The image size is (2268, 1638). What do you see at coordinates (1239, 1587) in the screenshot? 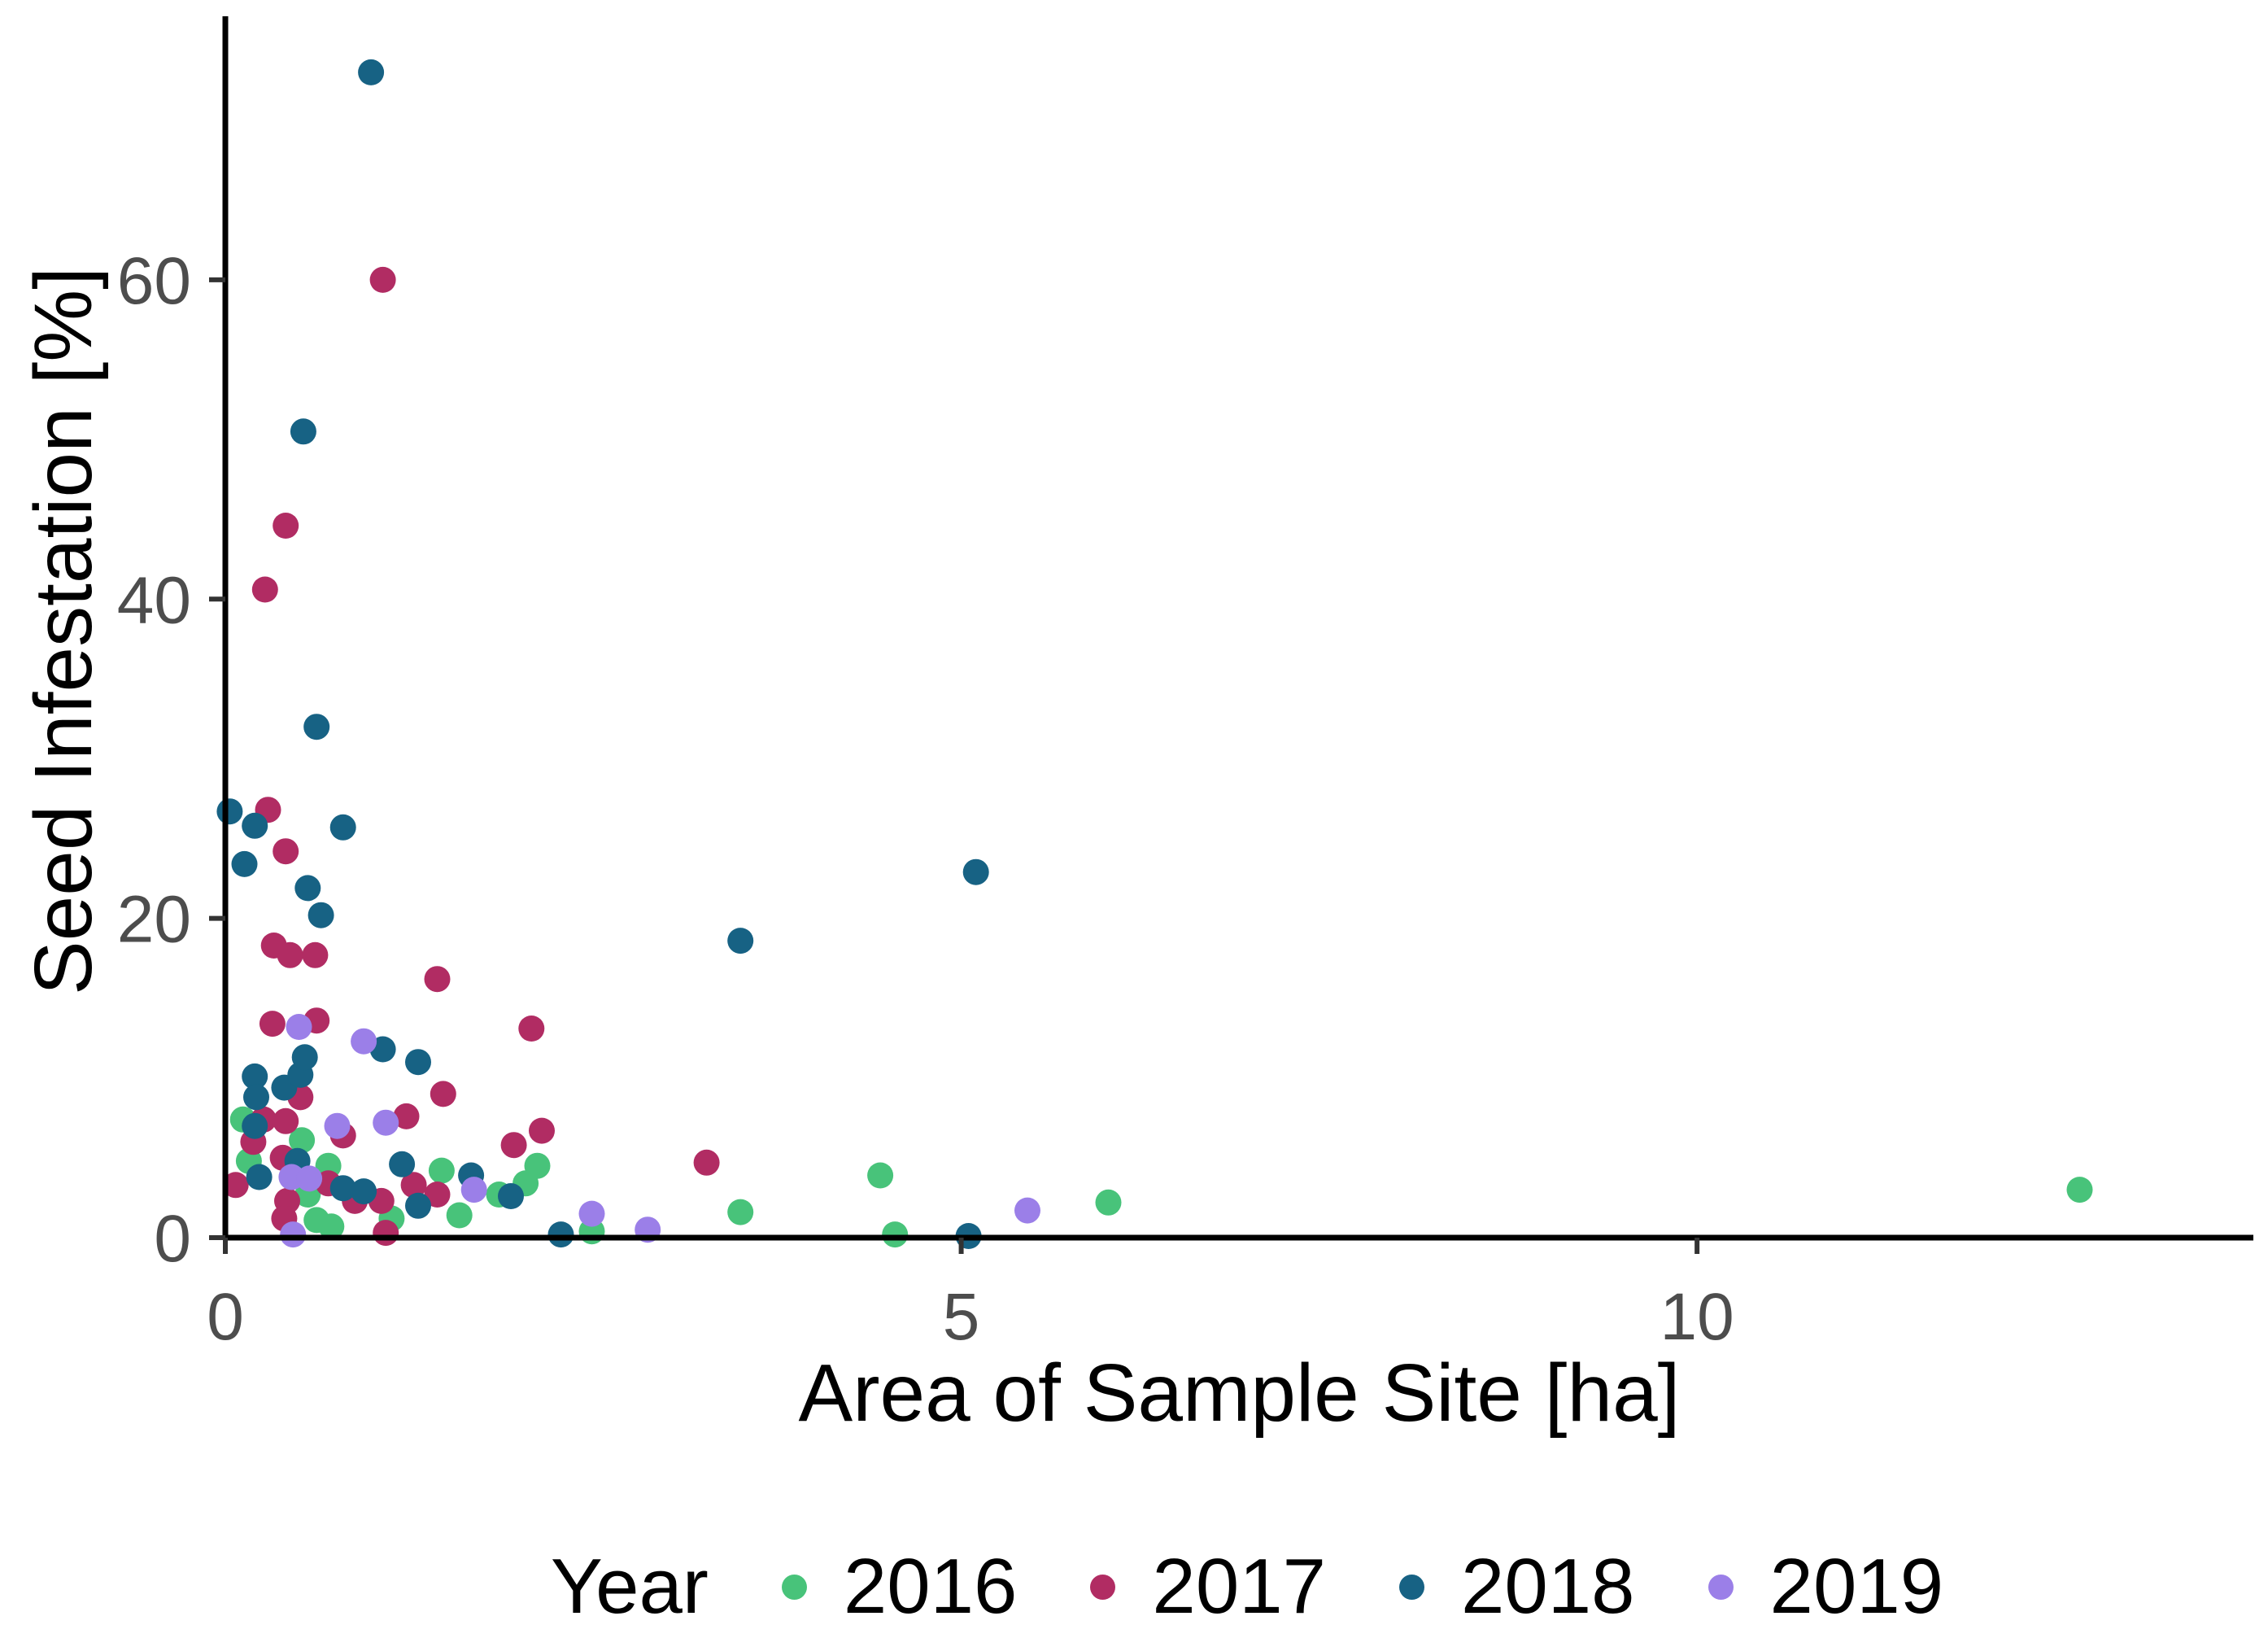
I see `legend-label: 2017` at bounding box center [1239, 1587].